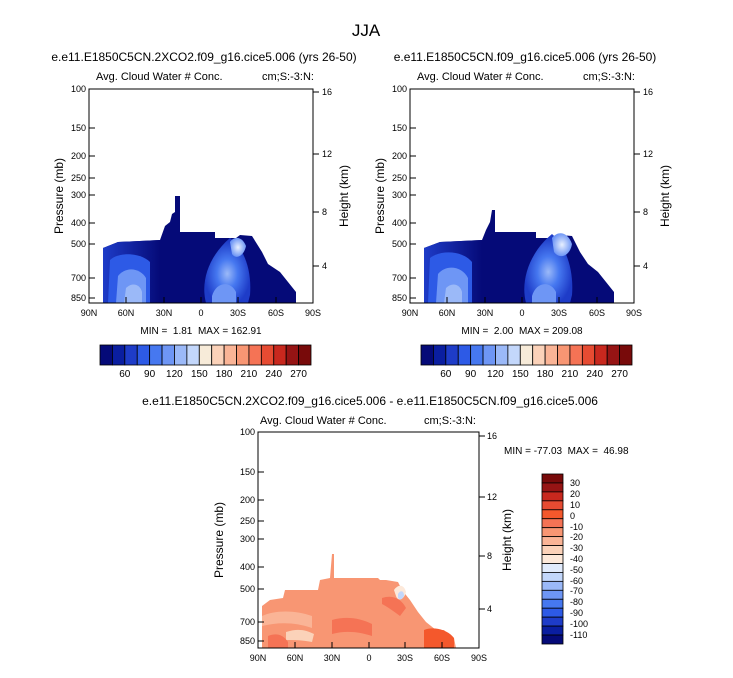 Image resolution: width=733 pixels, height=678 pixels. What do you see at coordinates (238, 313) in the screenshot?
I see `x-tick-label: 30S` at bounding box center [238, 313].